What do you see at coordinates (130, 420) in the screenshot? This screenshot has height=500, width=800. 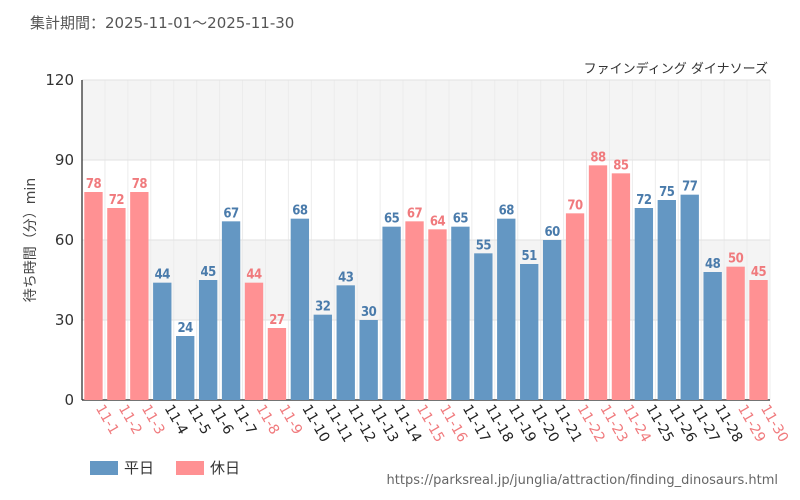 I see `x-tick-label: 11-2` at bounding box center [130, 420].